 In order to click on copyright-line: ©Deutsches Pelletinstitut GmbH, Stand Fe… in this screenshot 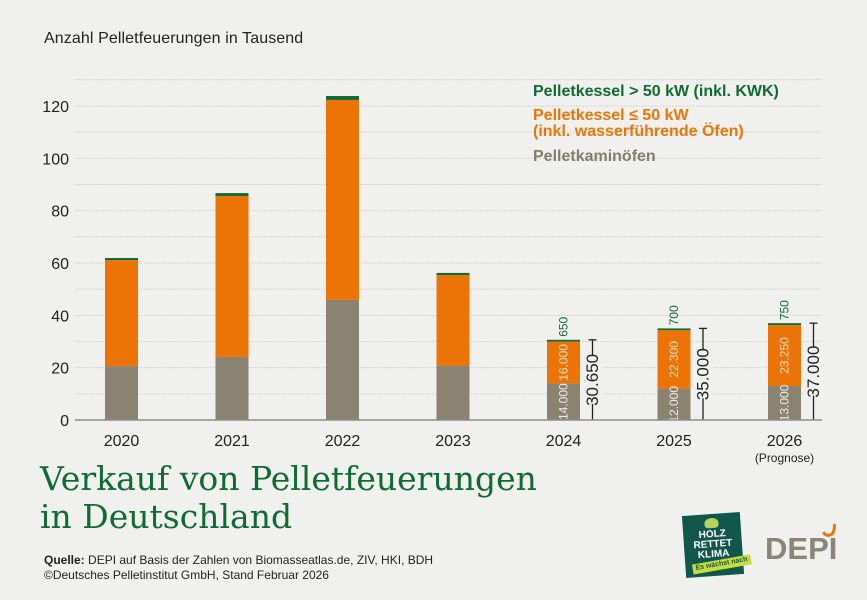, I will do `click(186, 575)`.